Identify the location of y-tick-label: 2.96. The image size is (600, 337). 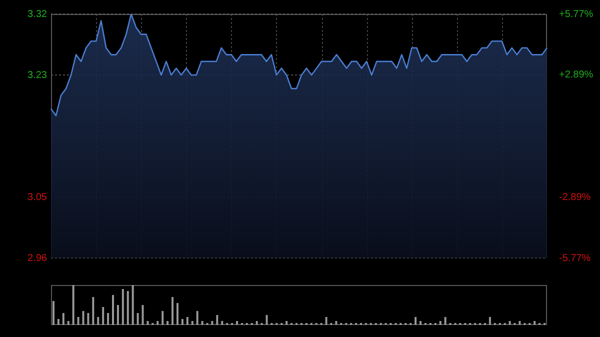
(38, 258).